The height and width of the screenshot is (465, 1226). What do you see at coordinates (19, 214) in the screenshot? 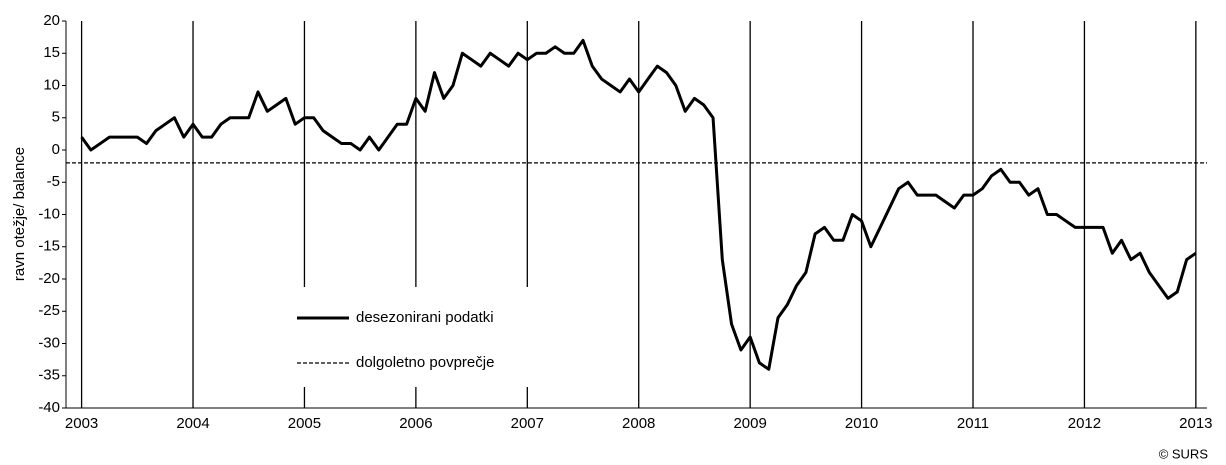
I see `y-axis-label: ravn otežje/ balance` at bounding box center [19, 214].